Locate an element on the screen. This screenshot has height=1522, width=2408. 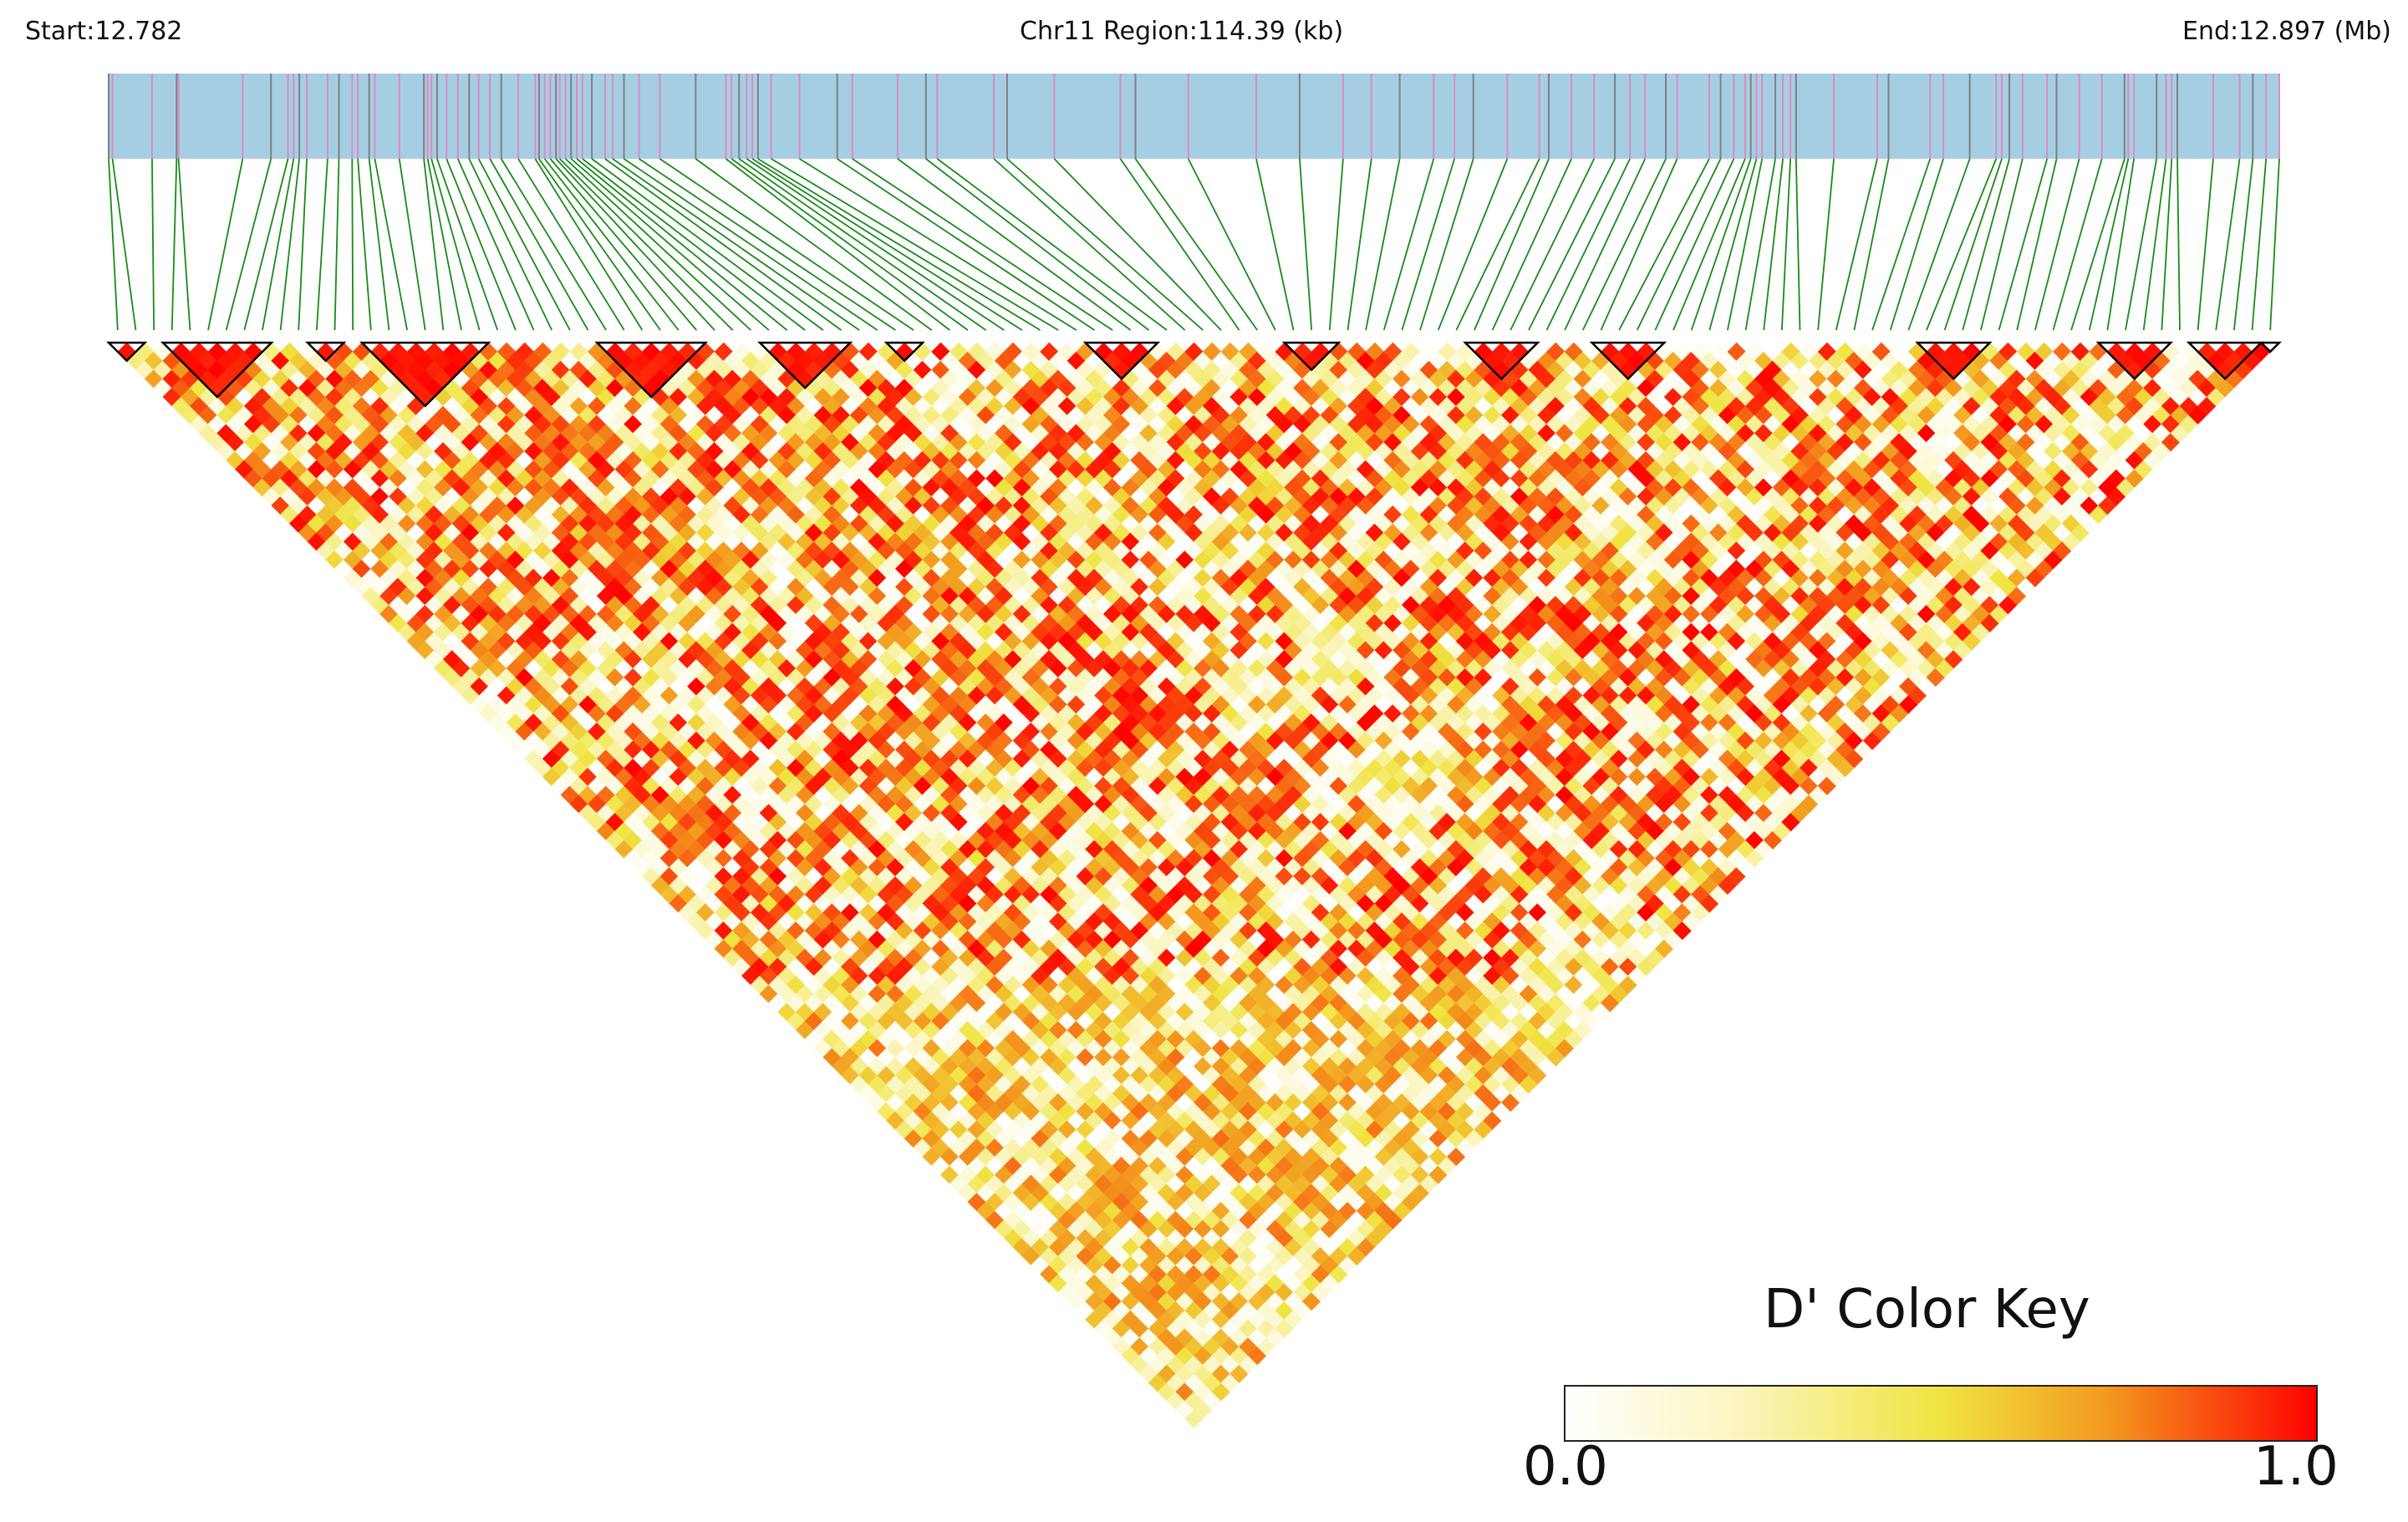
gene-track-band is located at coordinates (1194, 117).